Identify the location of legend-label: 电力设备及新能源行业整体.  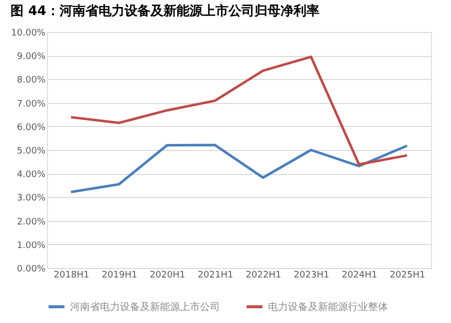
(328, 306).